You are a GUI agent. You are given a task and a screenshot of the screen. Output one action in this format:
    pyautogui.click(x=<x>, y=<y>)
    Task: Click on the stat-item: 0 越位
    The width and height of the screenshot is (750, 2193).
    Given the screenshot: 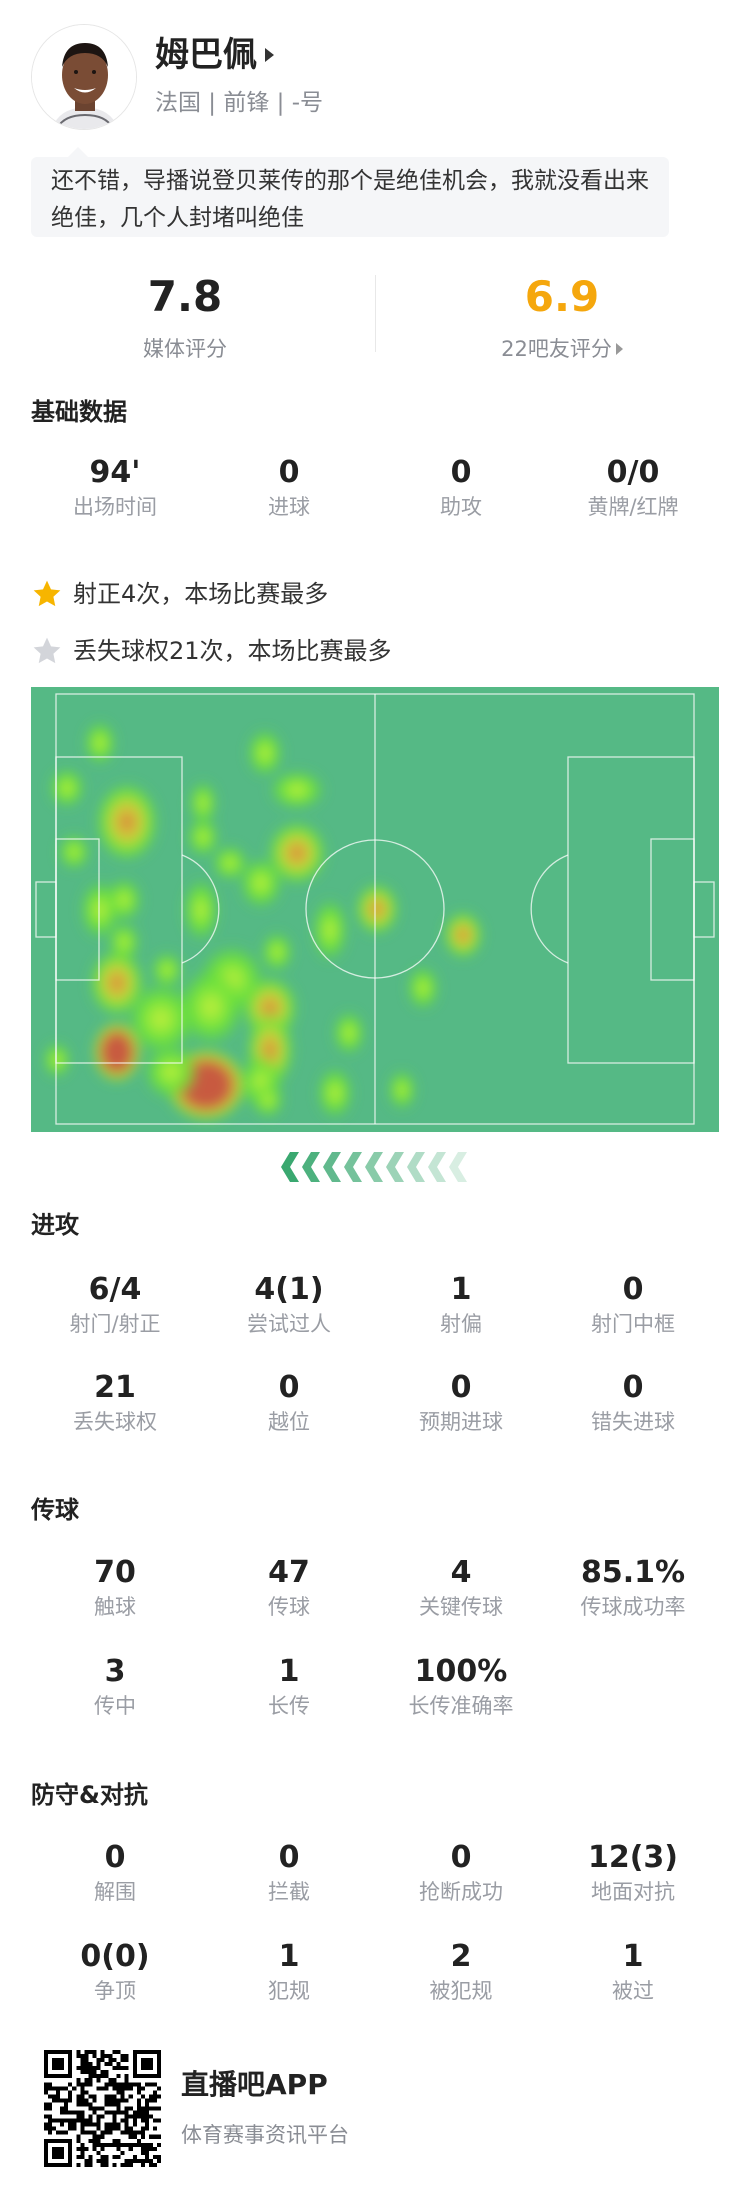 What is the action you would take?
    pyautogui.click(x=289, y=1403)
    